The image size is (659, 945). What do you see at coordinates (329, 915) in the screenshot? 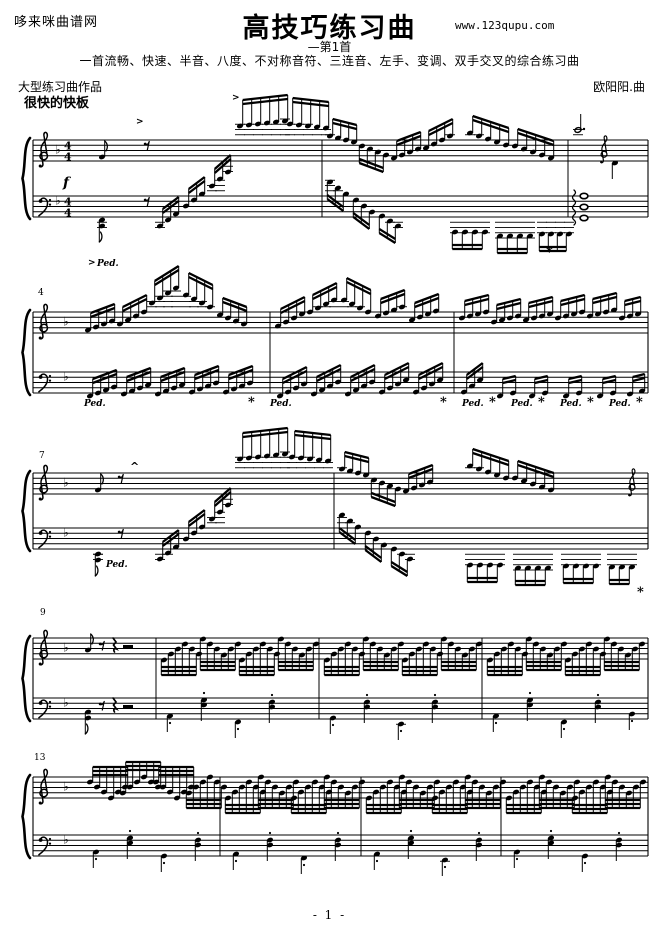
I see `page-number: - 1 -` at bounding box center [329, 915].